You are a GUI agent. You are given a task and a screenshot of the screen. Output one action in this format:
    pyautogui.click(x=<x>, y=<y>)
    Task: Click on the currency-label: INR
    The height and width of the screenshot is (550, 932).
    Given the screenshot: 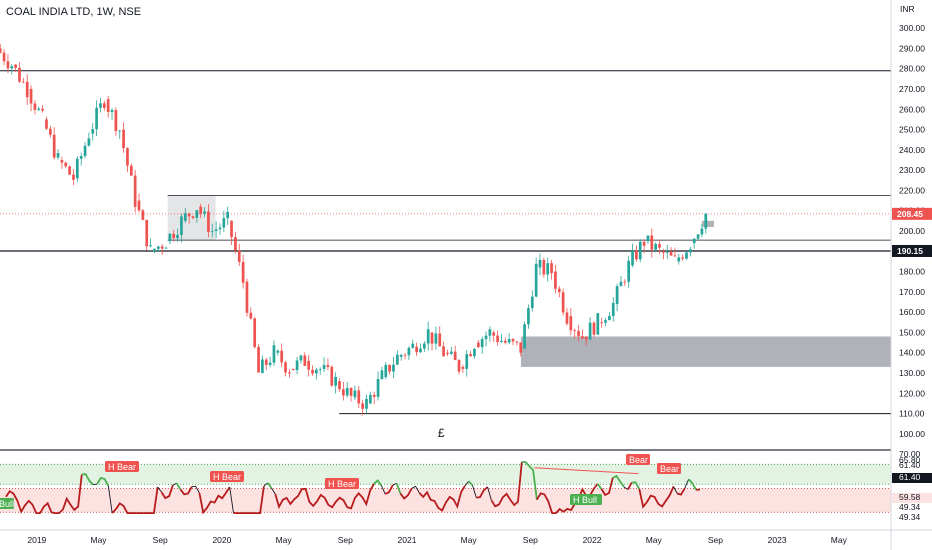 What is the action you would take?
    pyautogui.click(x=907, y=9)
    